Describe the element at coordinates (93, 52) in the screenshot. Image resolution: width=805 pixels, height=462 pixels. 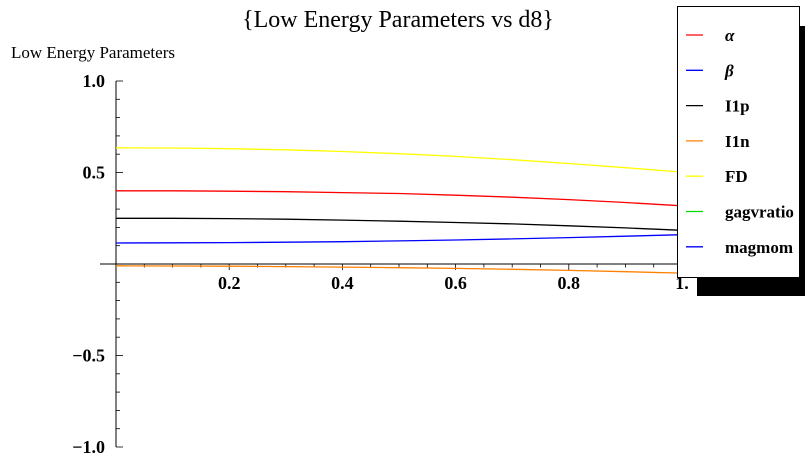
I see `y-axis-label: Low Energy Parameters` at that location.